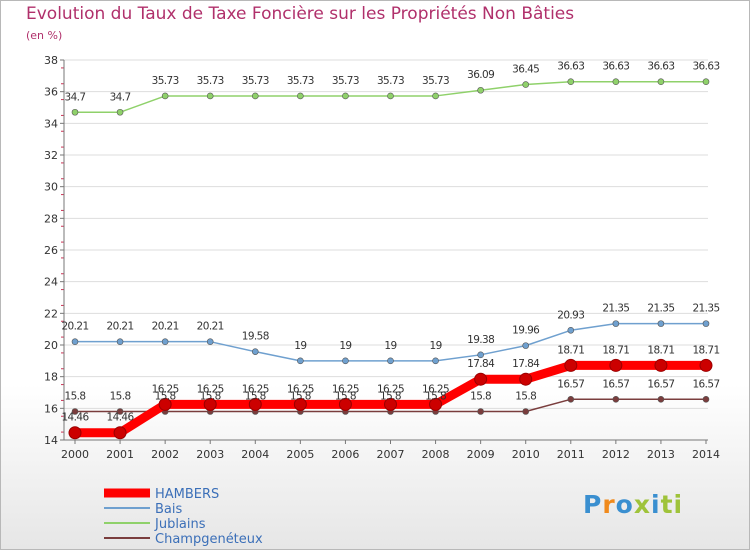 This screenshot has width=750, height=550. What do you see at coordinates (121, 418) in the screenshot?
I see `data-label: 14.46` at bounding box center [121, 418].